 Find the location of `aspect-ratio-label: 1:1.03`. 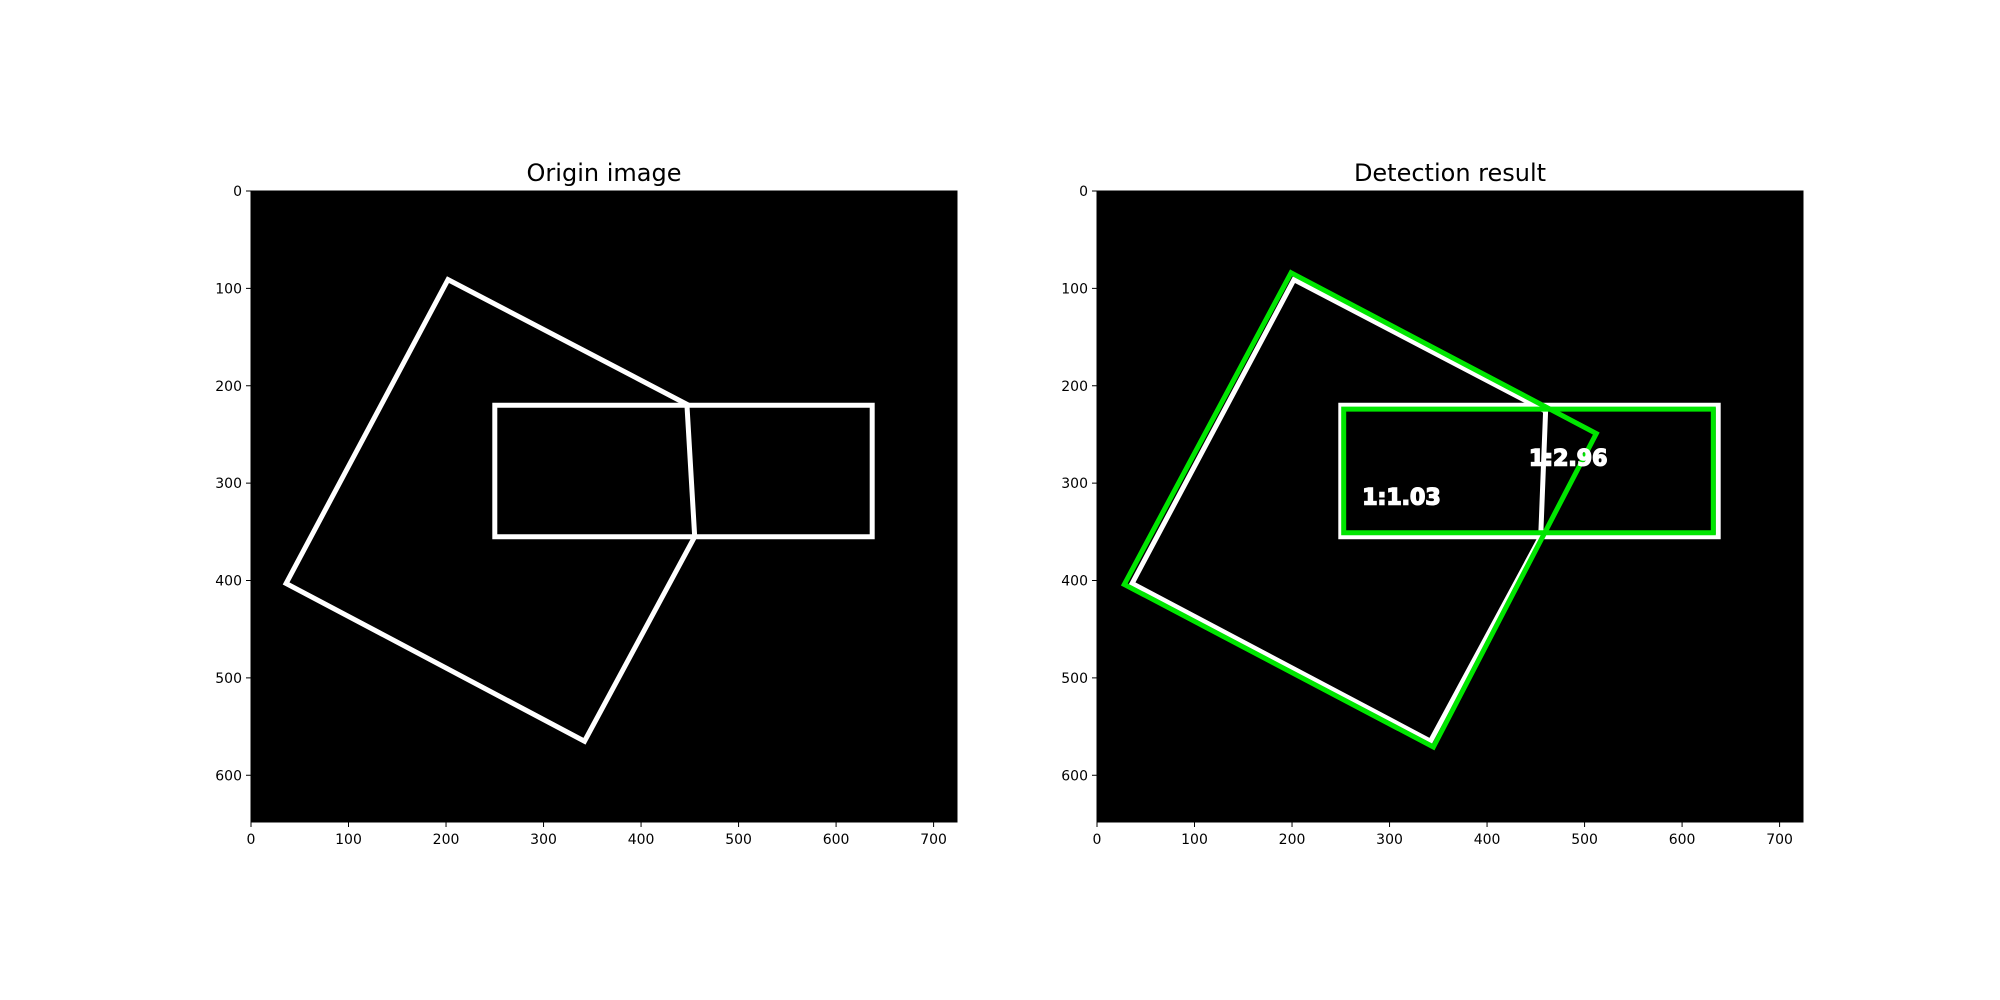

aspect-ratio-label: 1:1.03 is located at coordinates (1401, 498).